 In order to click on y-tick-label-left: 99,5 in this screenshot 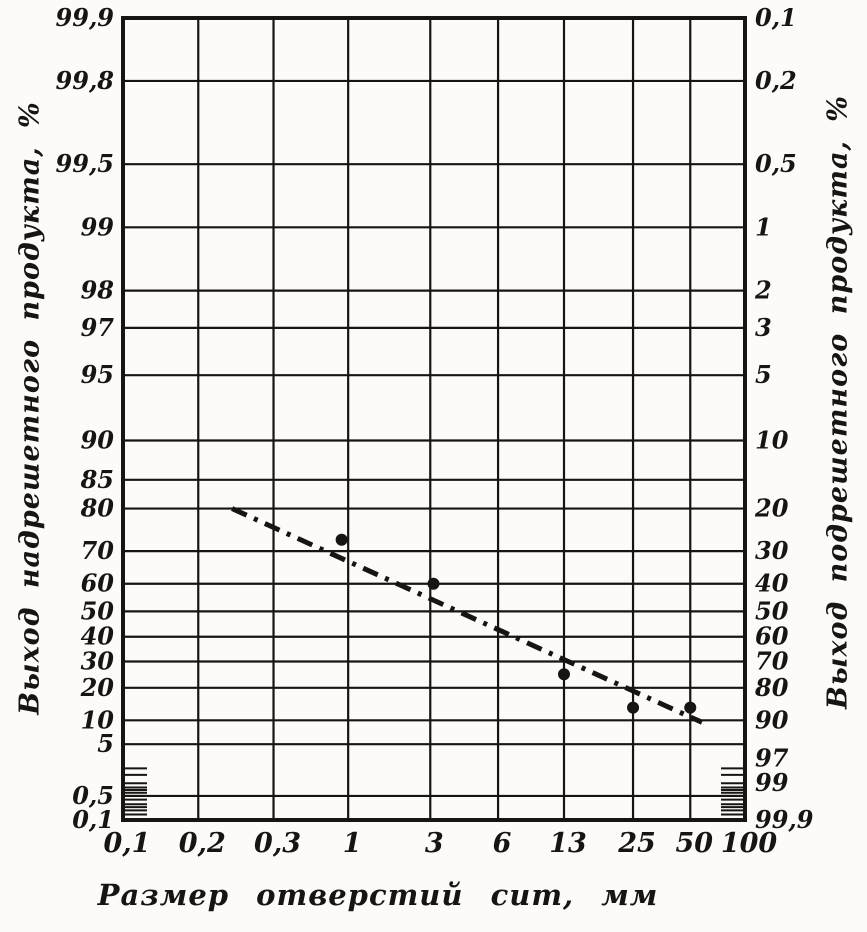, I will do `click(85, 163)`.